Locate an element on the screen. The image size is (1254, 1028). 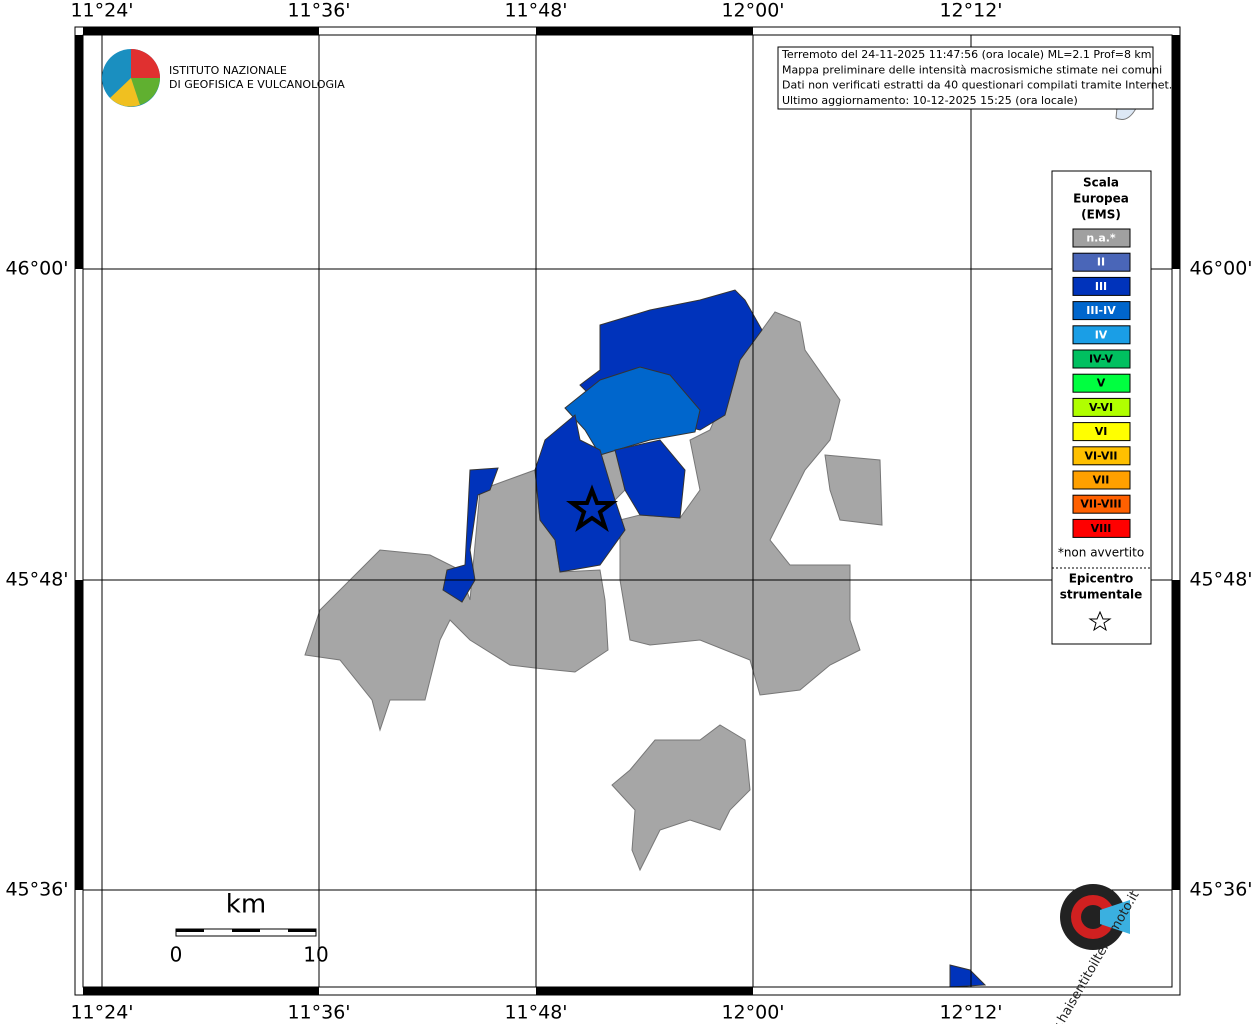
legend-label: VII-VIII is located at coordinates (1100, 504).